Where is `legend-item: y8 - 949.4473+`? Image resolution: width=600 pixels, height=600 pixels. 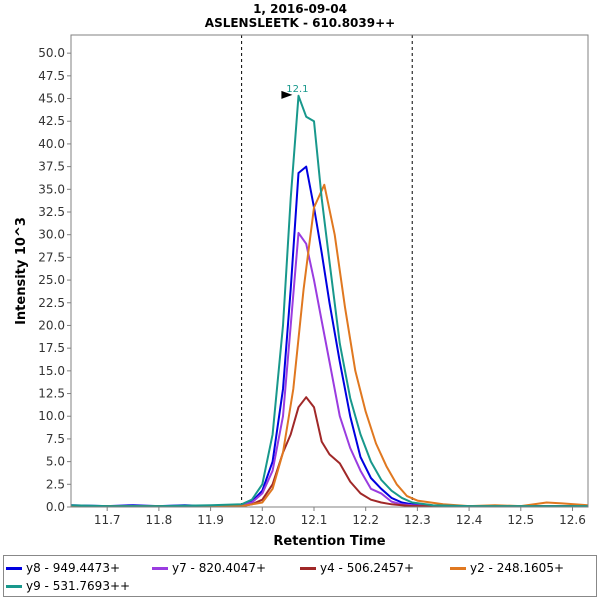 legend-item: y8 - 949.4473+ is located at coordinates (63, 568).